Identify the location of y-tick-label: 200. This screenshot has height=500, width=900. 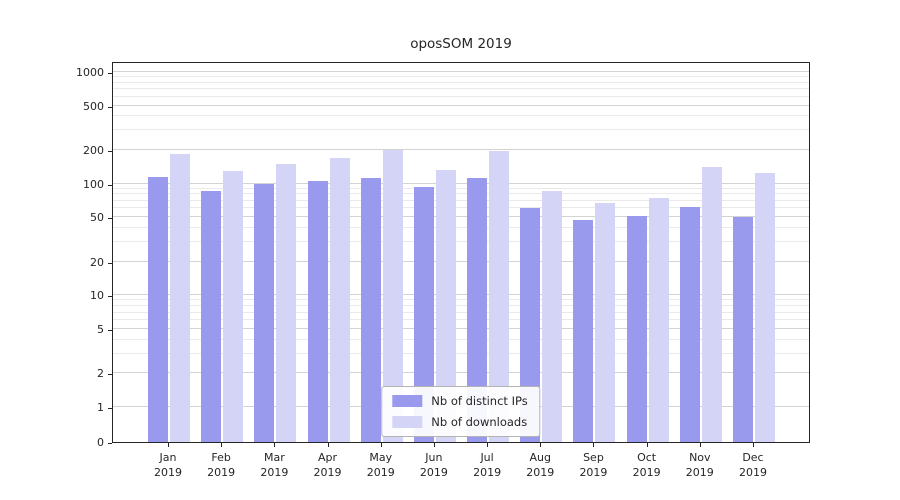
(93, 150).